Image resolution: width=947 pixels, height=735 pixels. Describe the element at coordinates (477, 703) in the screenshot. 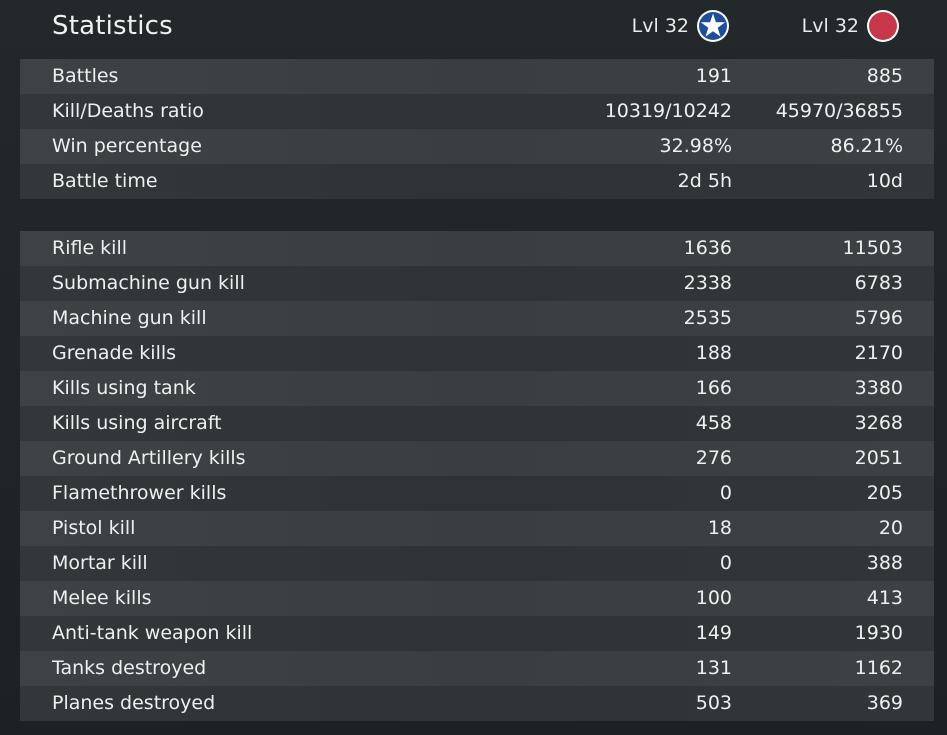

I see `stat-row: Planes destroyed 503 369` at that location.